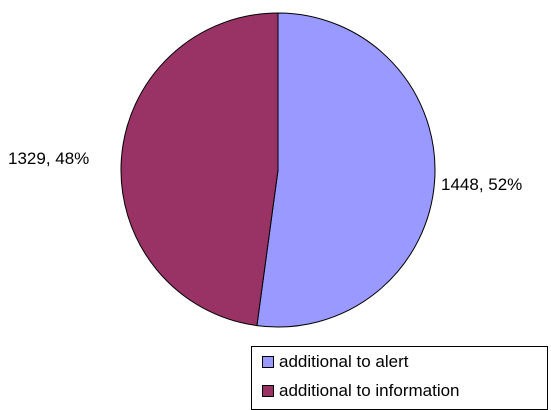 The image size is (551, 410). What do you see at coordinates (268, 362) in the screenshot?
I see `legend-swatch-additional-to-alert` at bounding box center [268, 362].